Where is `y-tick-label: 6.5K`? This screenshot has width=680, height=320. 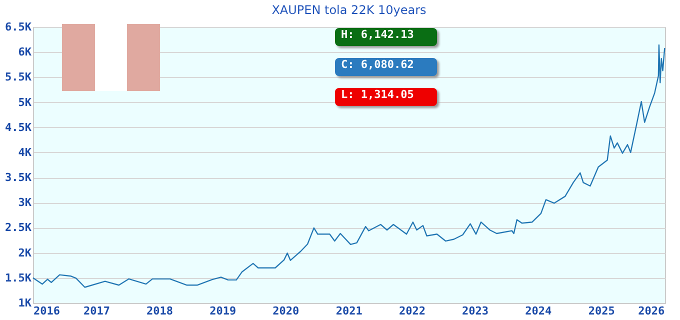
y-tick-label: 6.5K is located at coordinates (18, 27).